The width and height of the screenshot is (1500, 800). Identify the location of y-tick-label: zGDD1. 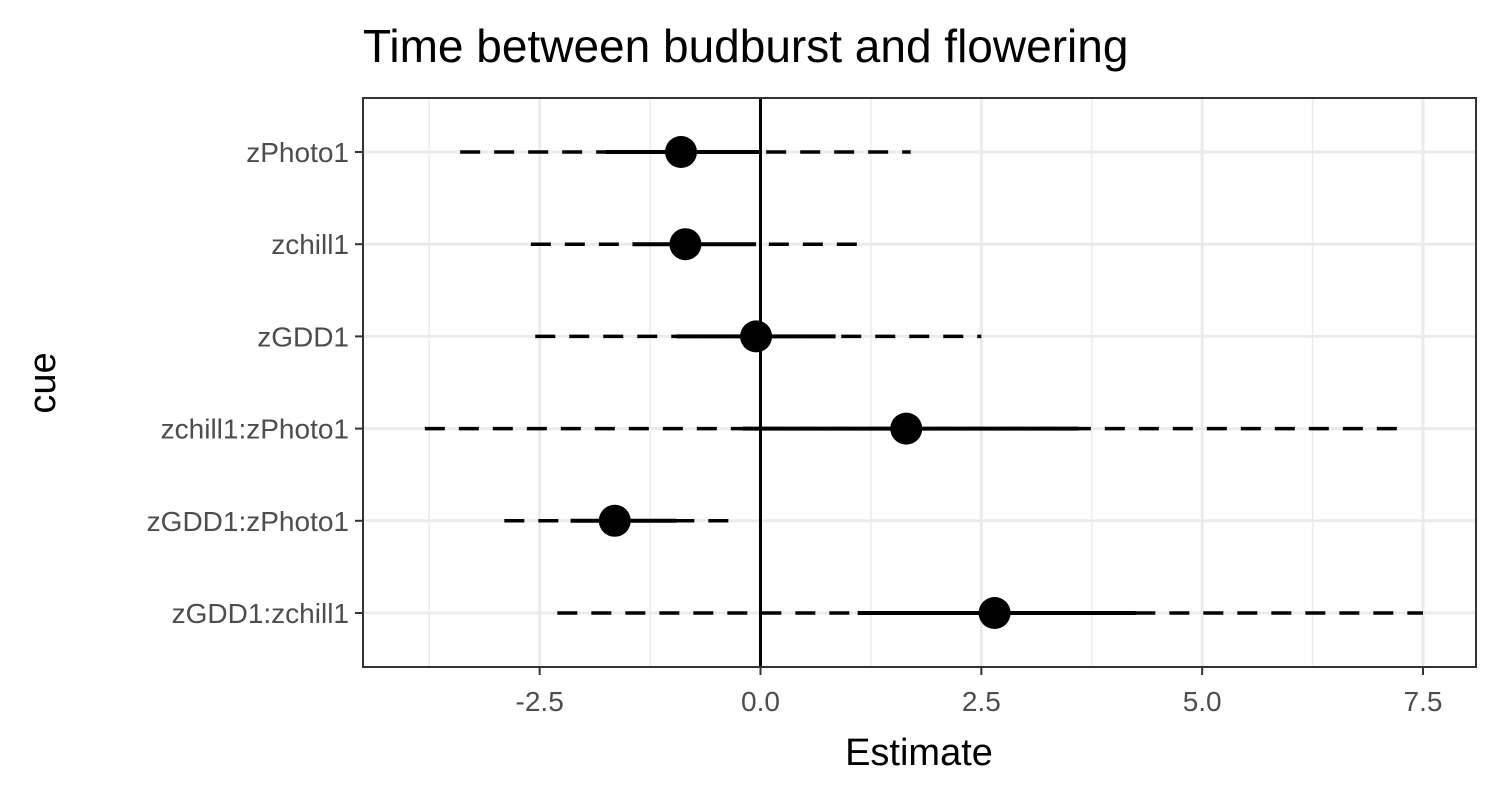
(303, 336).